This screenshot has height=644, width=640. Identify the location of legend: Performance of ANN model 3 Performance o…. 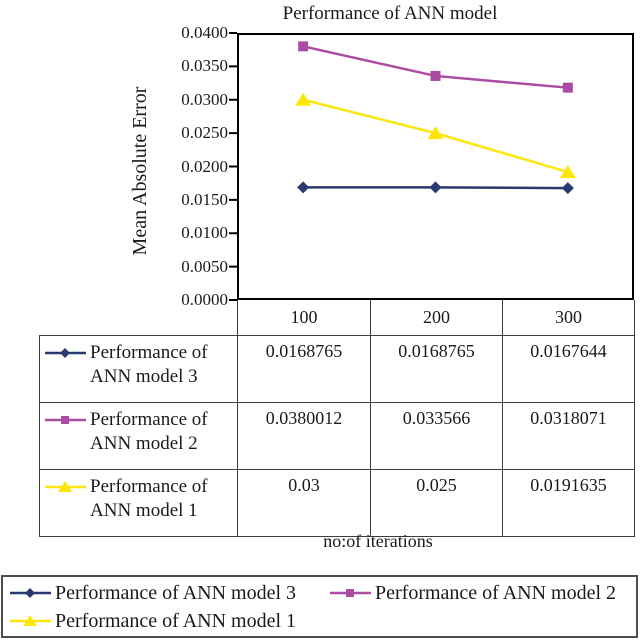
(319, 606).